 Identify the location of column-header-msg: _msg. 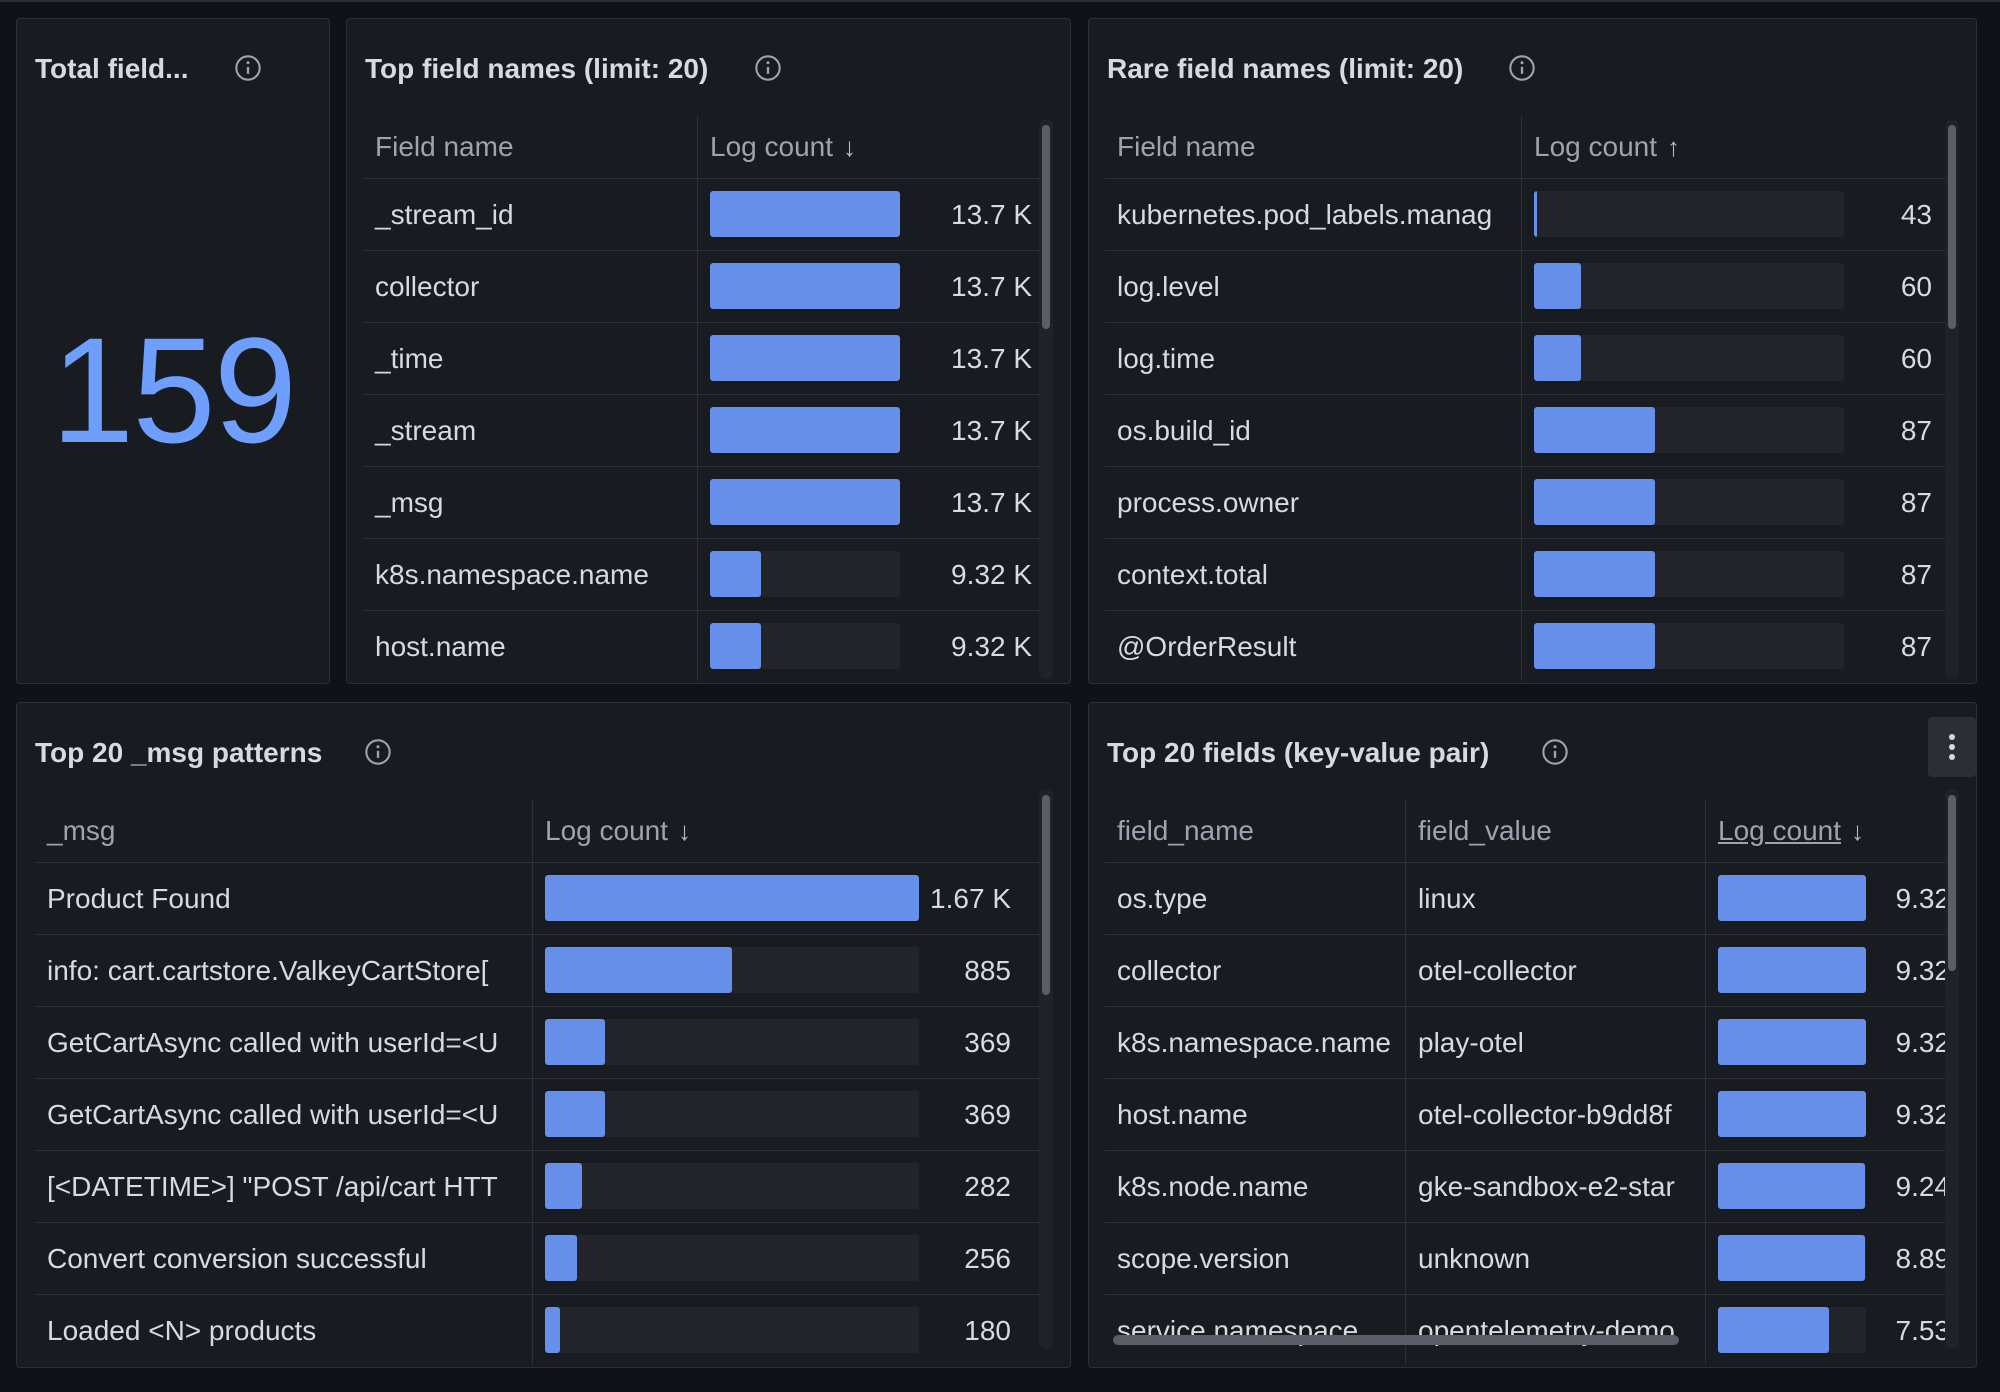
(81, 830).